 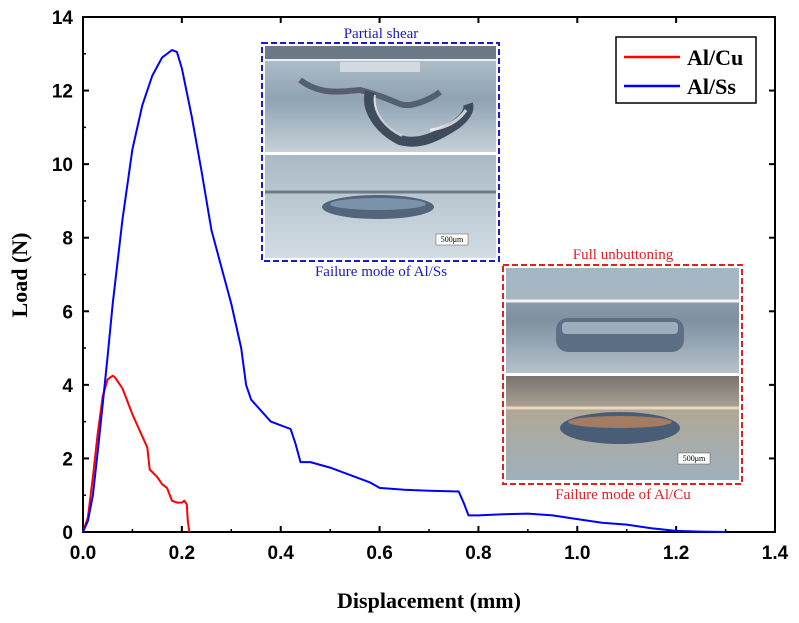 What do you see at coordinates (67, 459) in the screenshot?
I see `y-tick-label: 2` at bounding box center [67, 459].